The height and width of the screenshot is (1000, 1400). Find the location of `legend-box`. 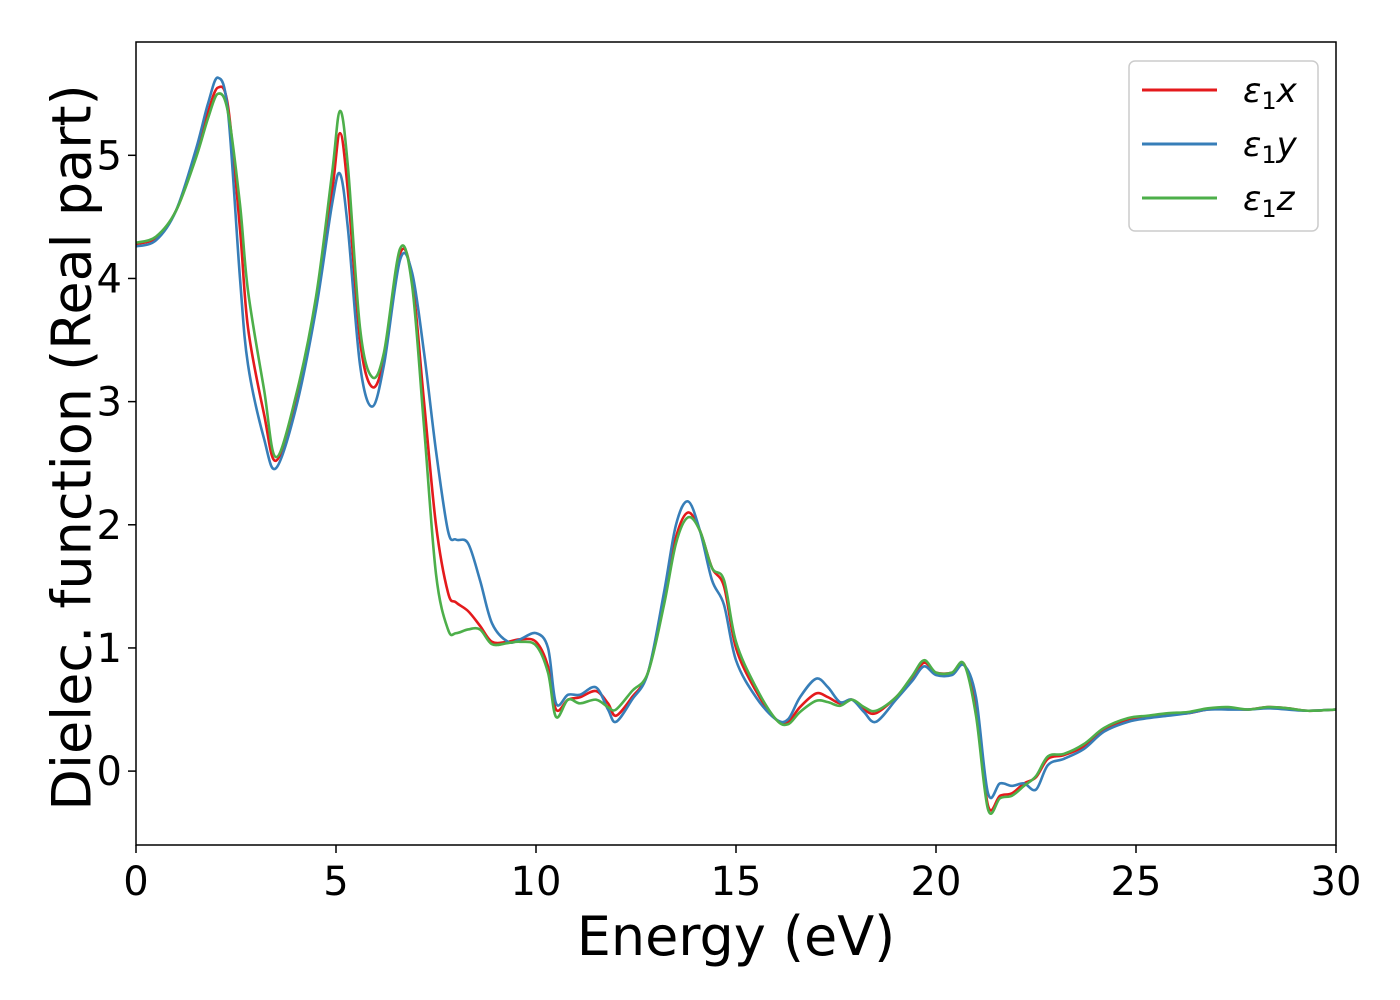

legend-box is located at coordinates (1223, 146).